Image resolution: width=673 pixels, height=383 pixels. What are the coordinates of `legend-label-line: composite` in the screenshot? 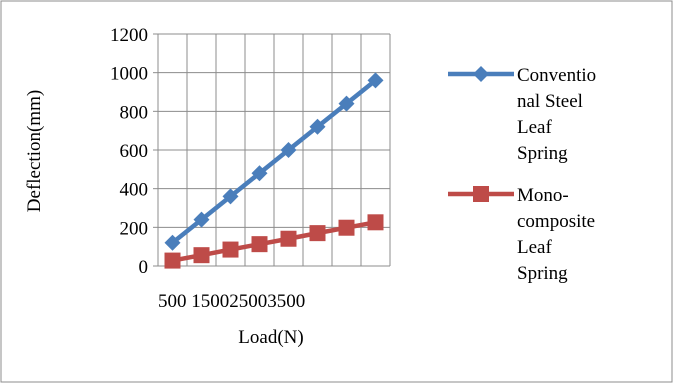 It's located at (556, 221).